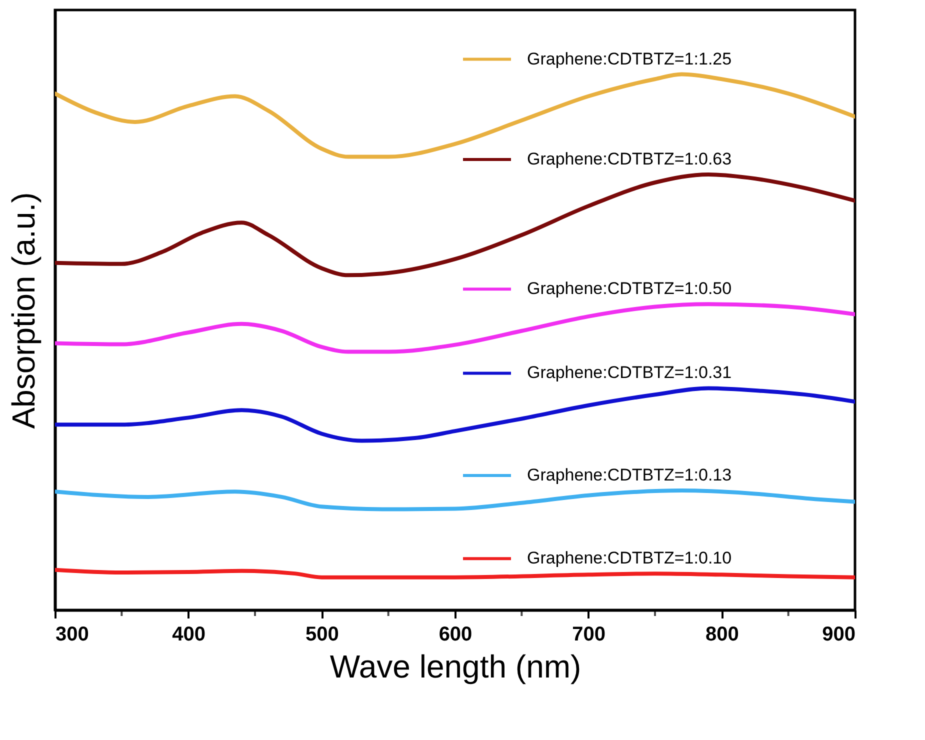  Describe the element at coordinates (629, 288) in the screenshot. I see `legend-label: Graphene:CDTBTZ=1:0.50` at that location.